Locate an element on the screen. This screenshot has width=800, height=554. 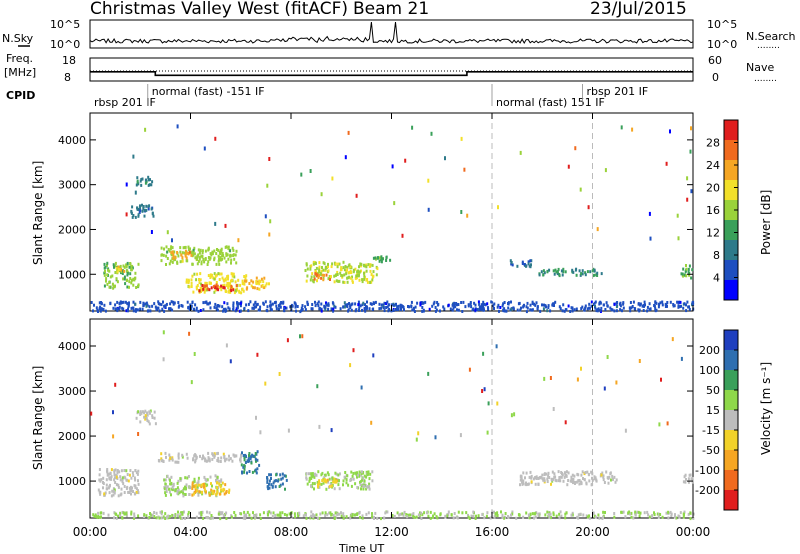
freq-tick-bottom: 8 is located at coordinates (67, 77).